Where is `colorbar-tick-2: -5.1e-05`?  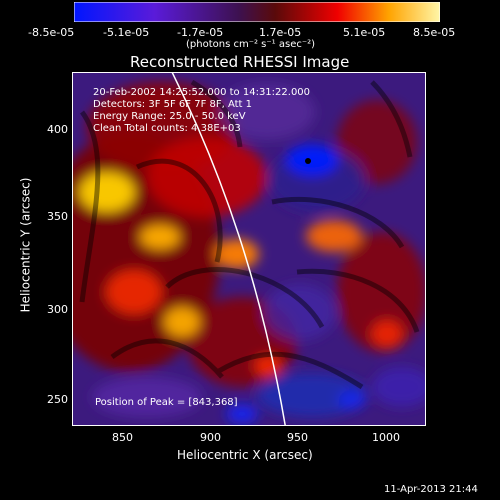 colorbar-tick-2: -5.1e-05 is located at coordinates (126, 32).